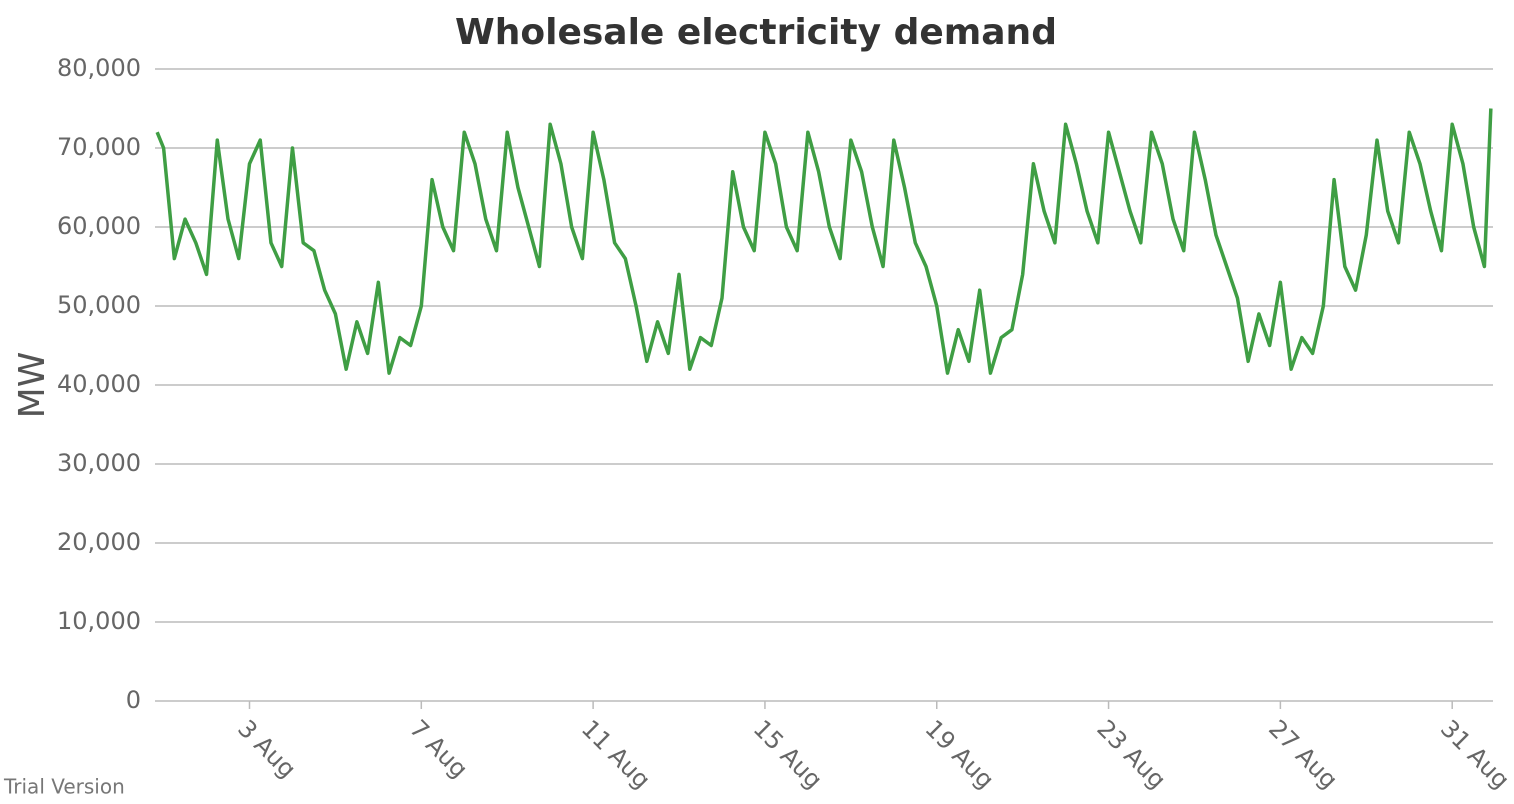 The height and width of the screenshot is (804, 1514). Describe the element at coordinates (616, 754) in the screenshot. I see `x-tick-label: 11 Aug` at that location.